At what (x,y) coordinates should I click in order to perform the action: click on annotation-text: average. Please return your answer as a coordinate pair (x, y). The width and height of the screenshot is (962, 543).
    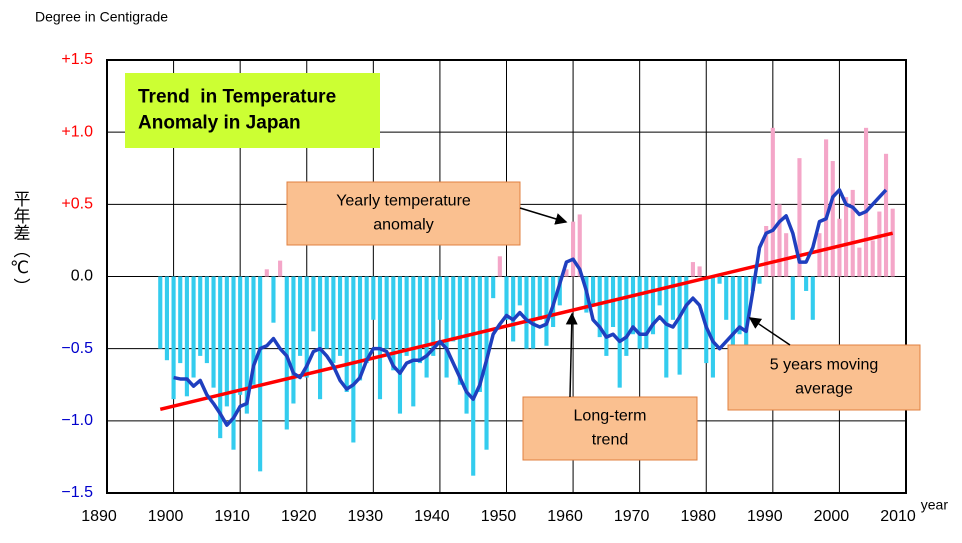
    Looking at the image, I should click on (824, 389).